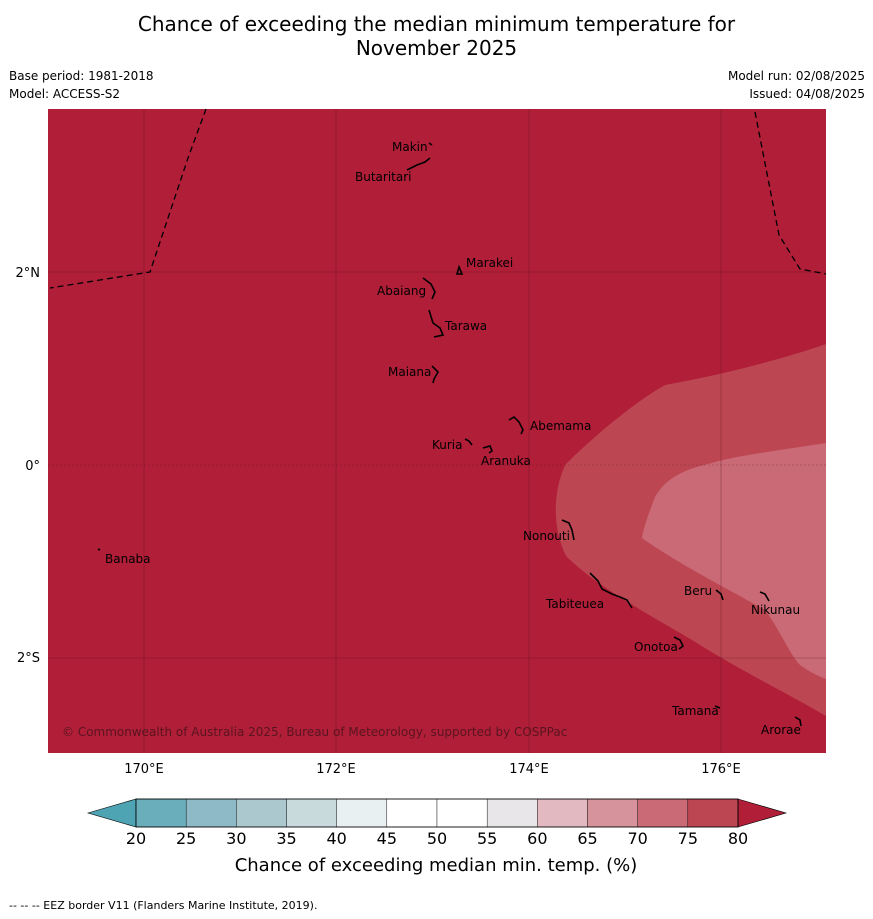  I want to click on label-makin: Makin, so click(410, 147).